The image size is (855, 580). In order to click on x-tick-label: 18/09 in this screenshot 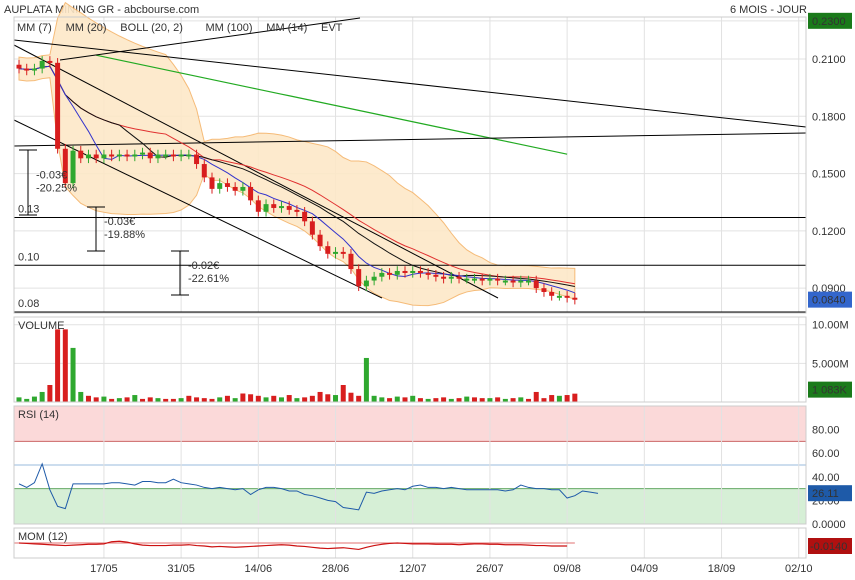, I will do `click(722, 569)`.